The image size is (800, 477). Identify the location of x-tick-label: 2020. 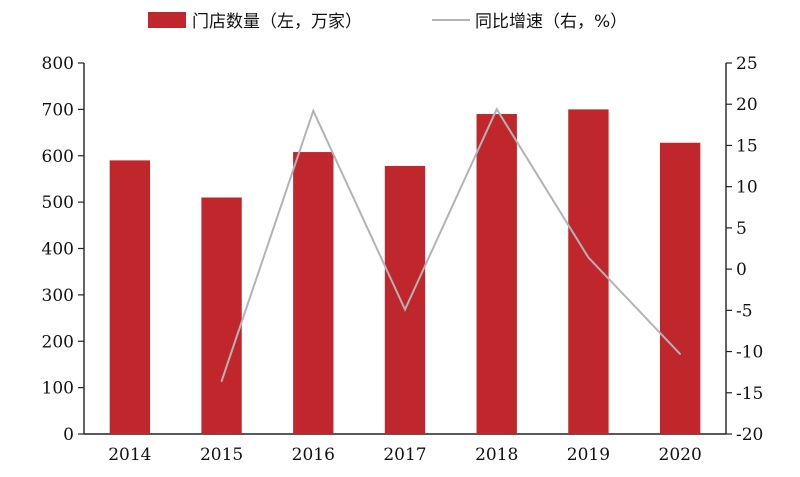
(680, 455).